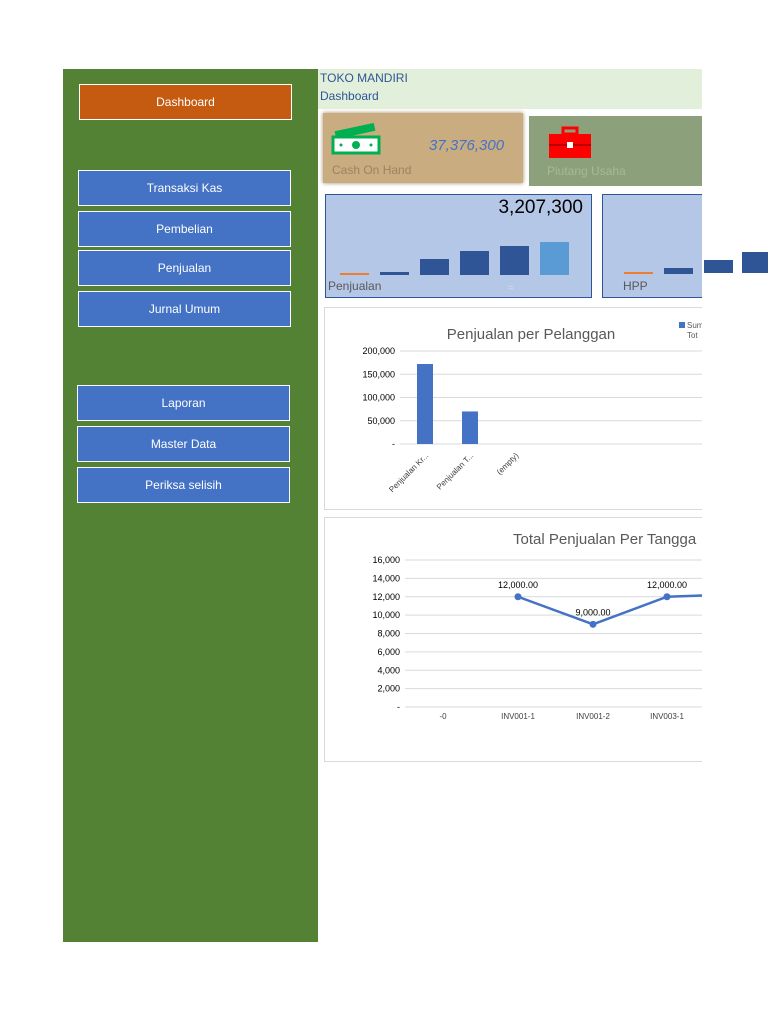 The width and height of the screenshot is (768, 1024). I want to click on cash-icon, so click(356, 139).